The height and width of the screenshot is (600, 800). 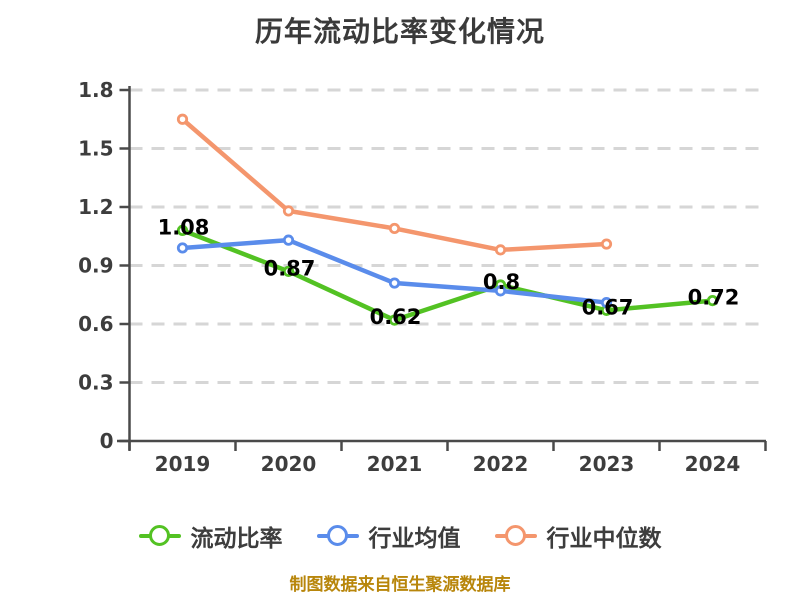 I want to click on legend-label-industry-median: 行业中位数, so click(x=604, y=539).